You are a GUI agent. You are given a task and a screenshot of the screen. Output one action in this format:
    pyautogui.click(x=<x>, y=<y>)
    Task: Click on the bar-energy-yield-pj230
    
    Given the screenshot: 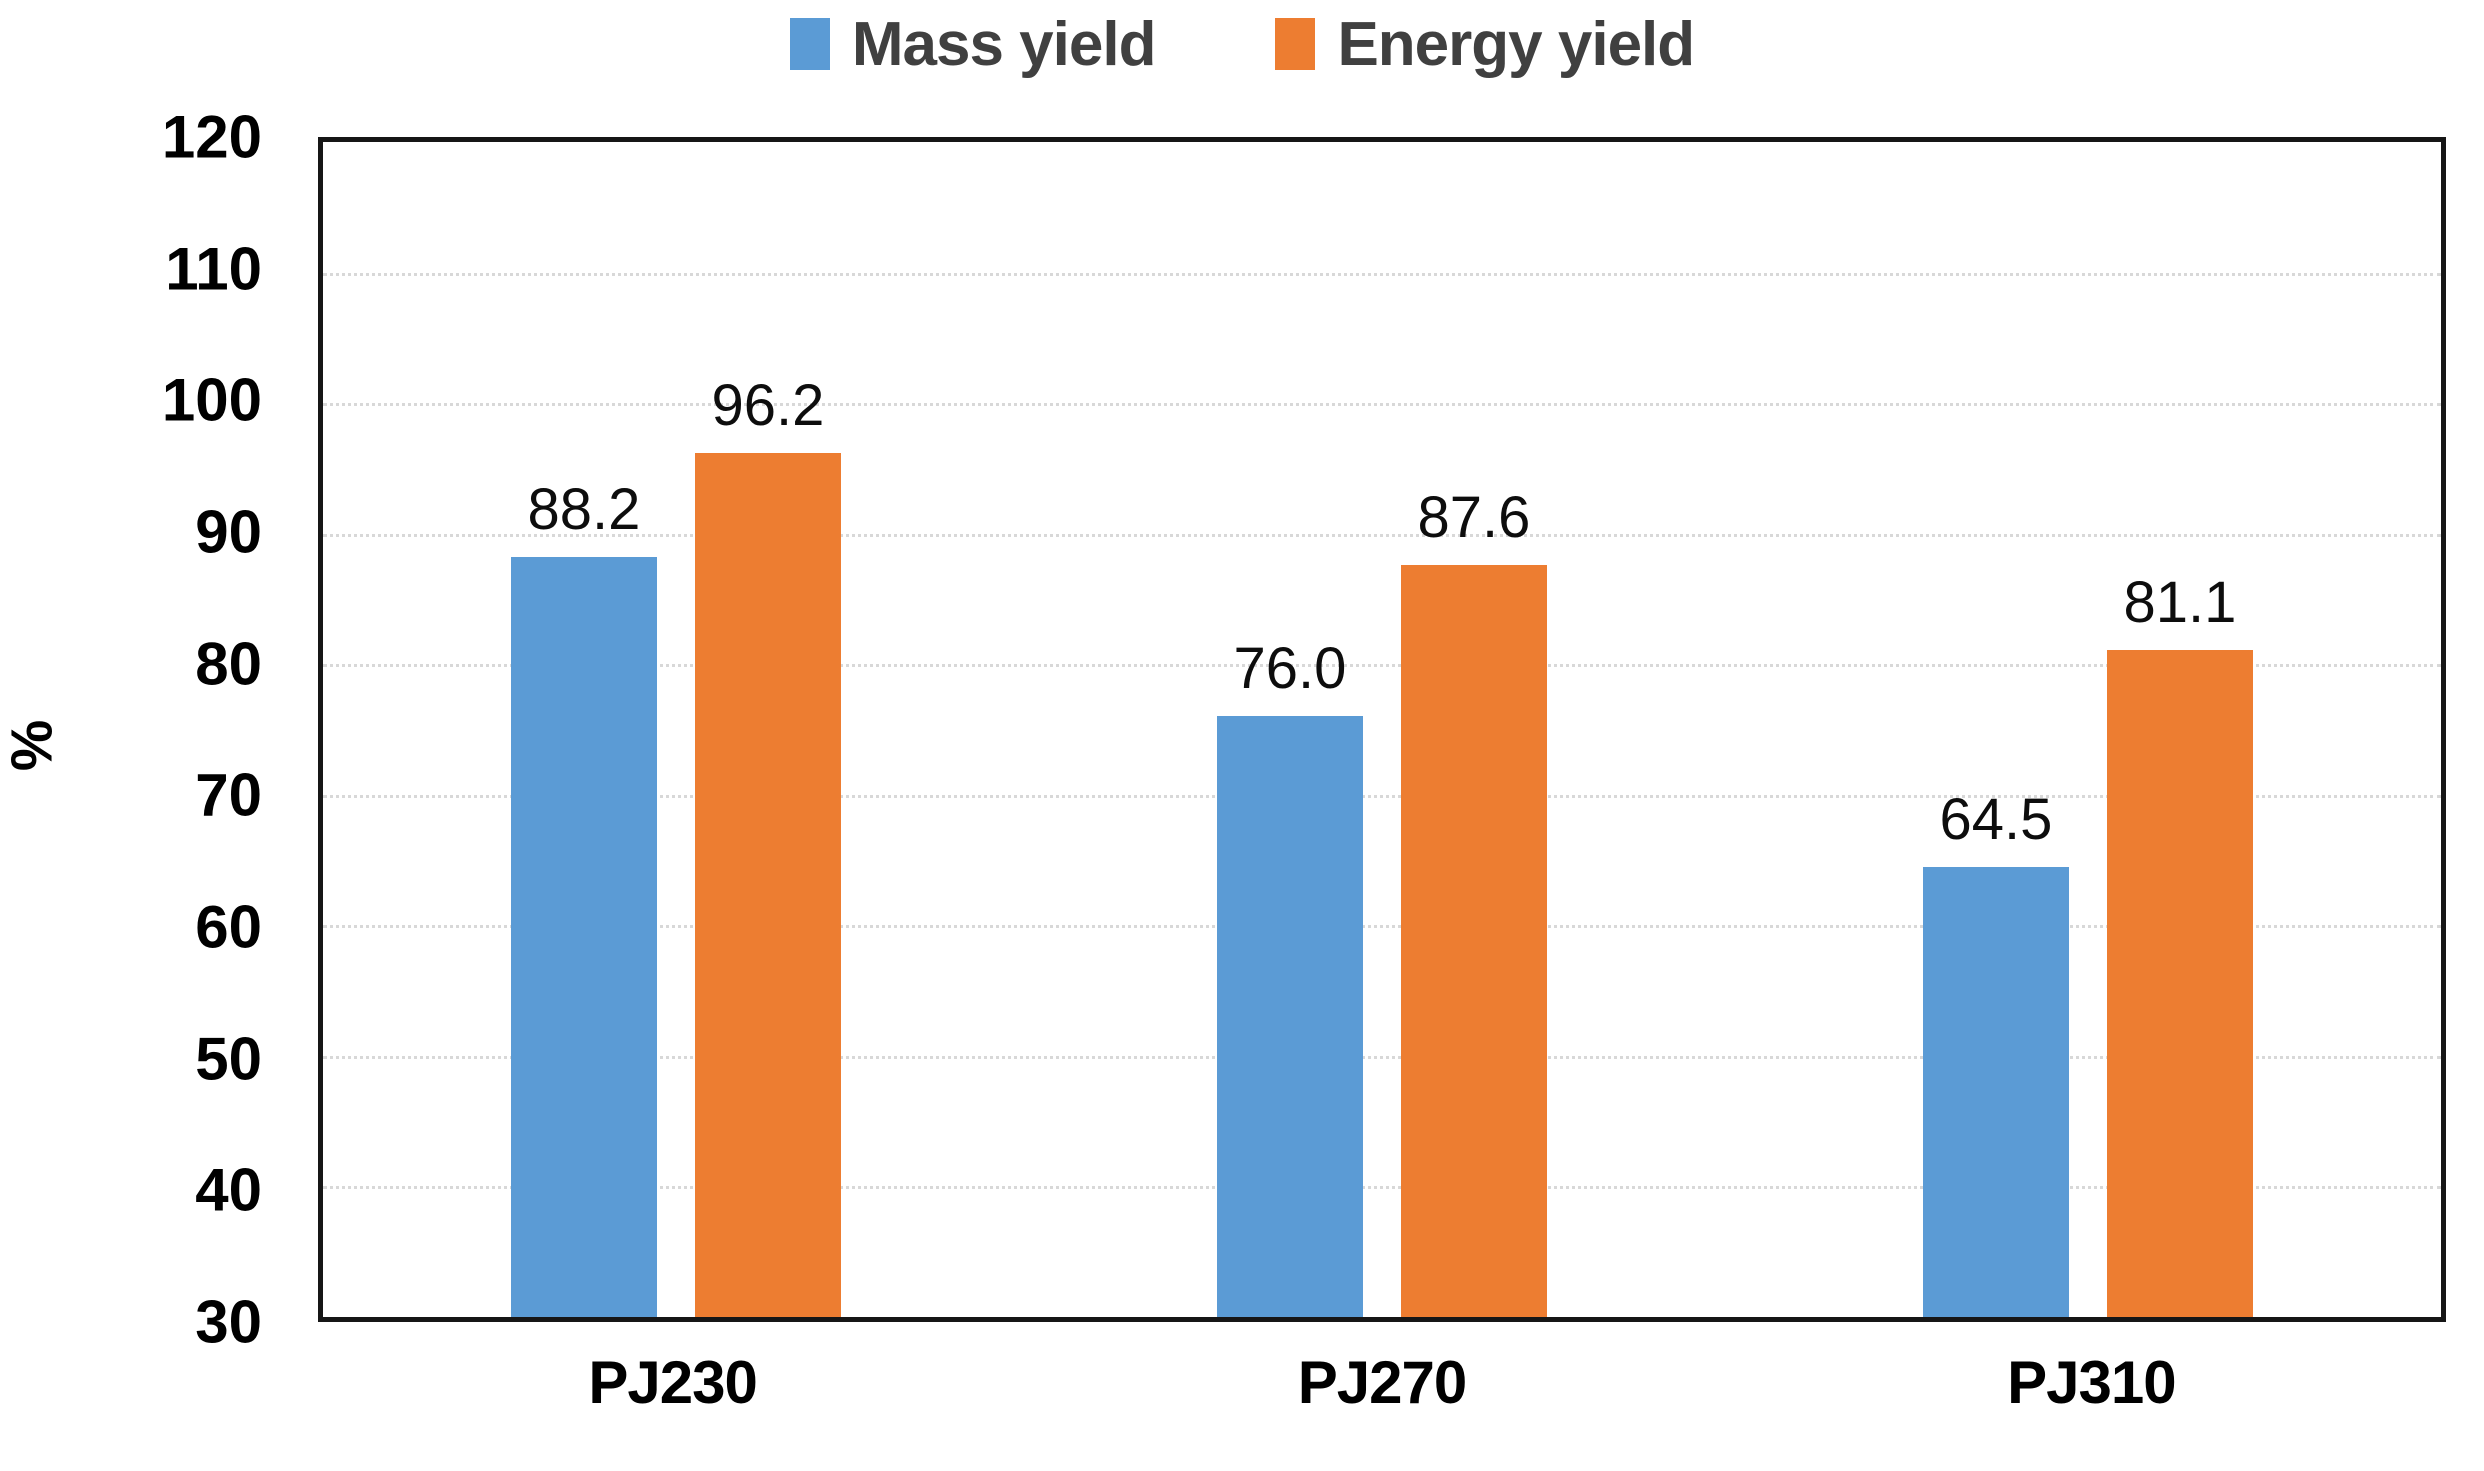 What is the action you would take?
    pyautogui.click(x=768, y=884)
    